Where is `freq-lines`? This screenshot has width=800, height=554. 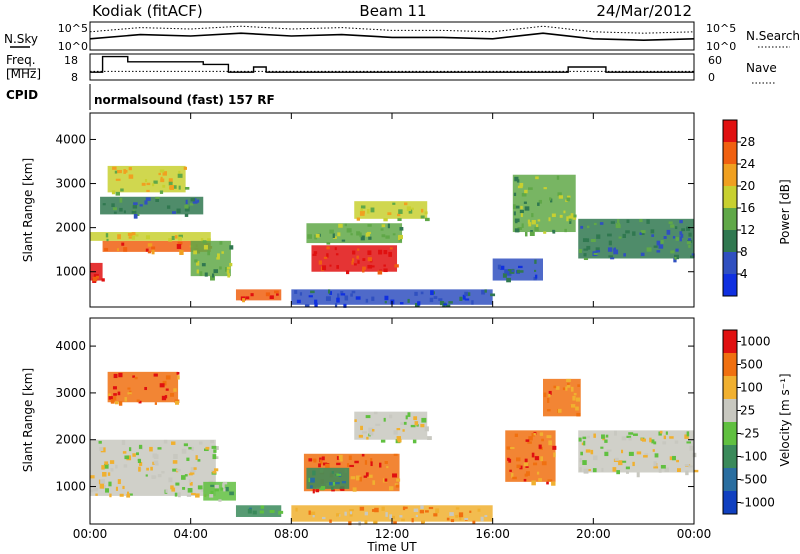 freq-lines is located at coordinates (392, 64).